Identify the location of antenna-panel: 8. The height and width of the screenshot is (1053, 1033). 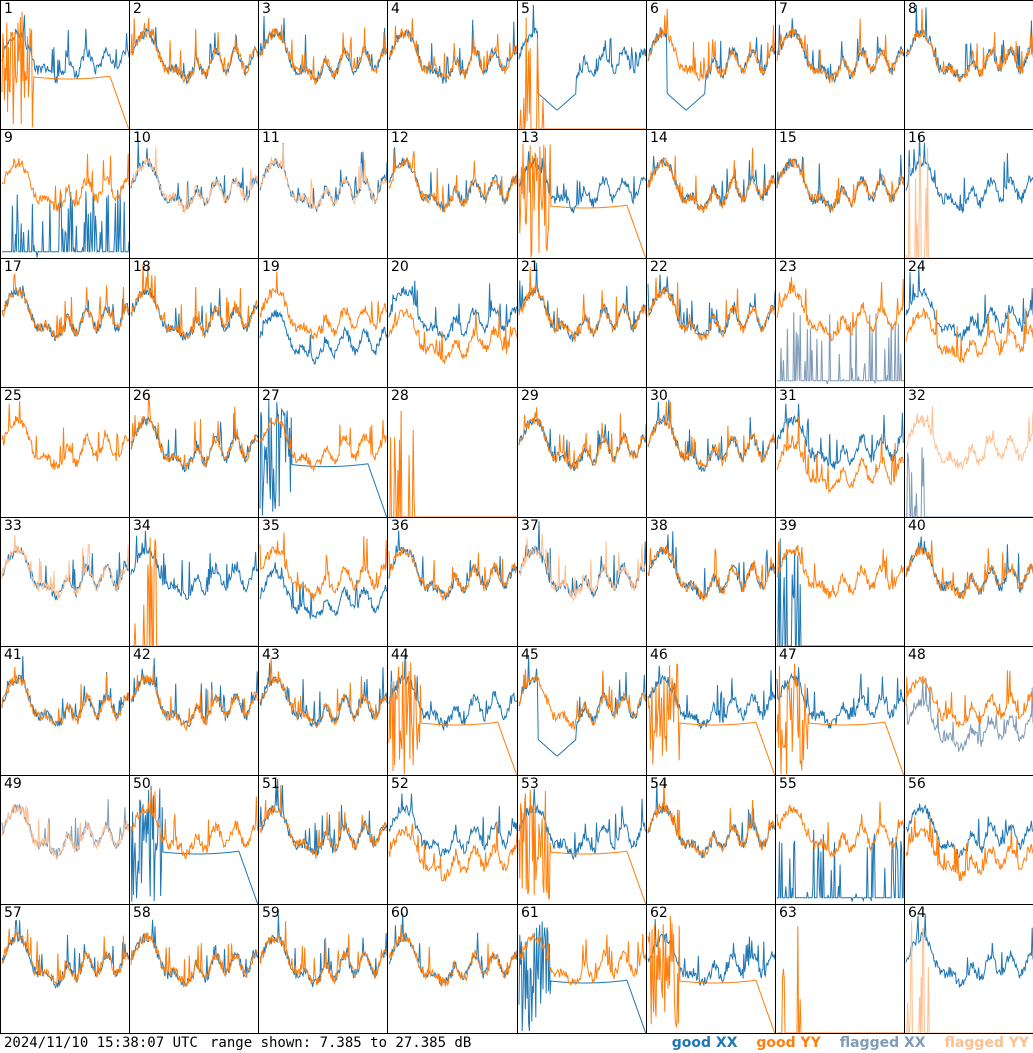
(968, 65).